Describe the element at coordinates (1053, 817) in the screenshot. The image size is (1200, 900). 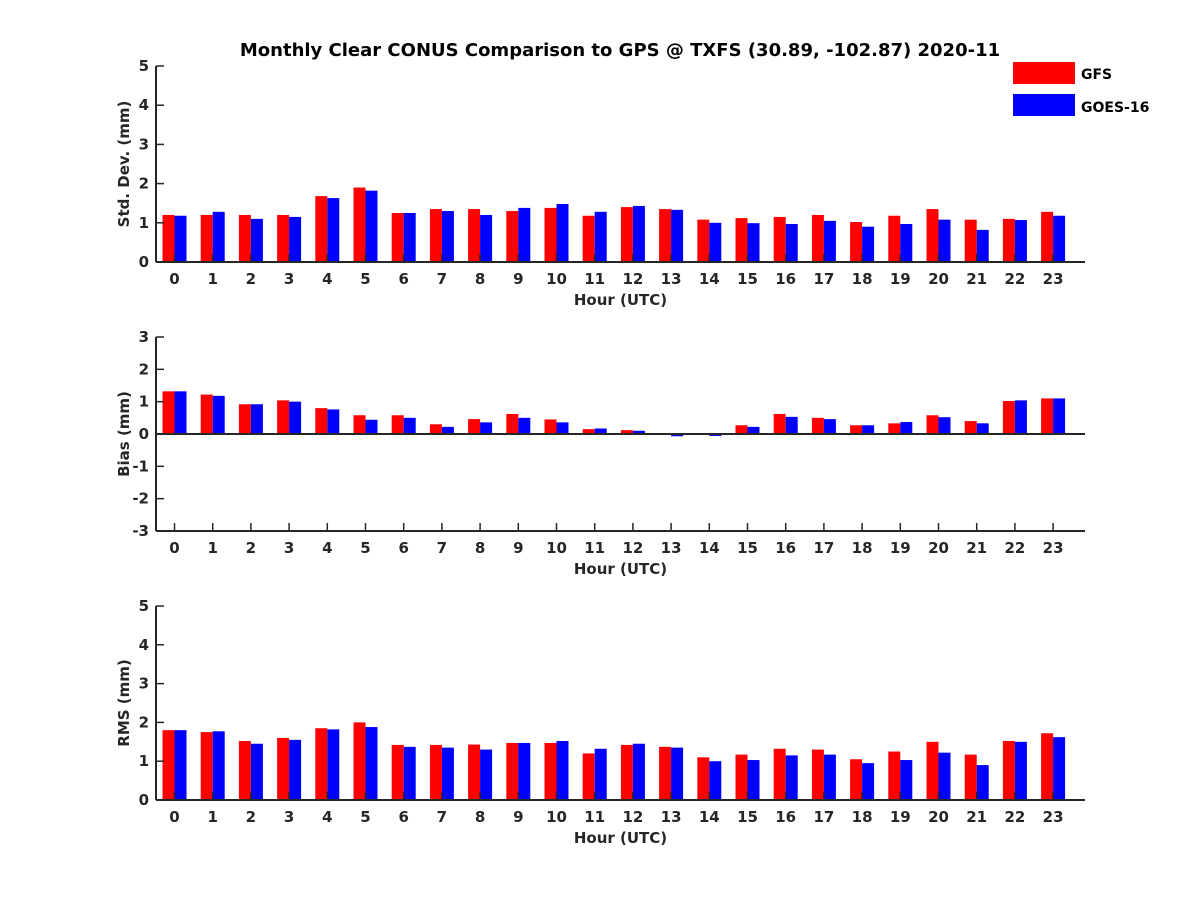
I see `rms-x-tick-label: 23` at that location.